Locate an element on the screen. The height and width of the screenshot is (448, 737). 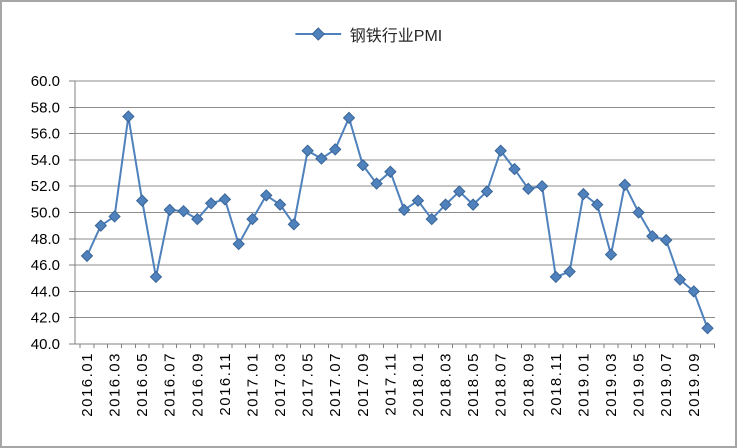
x-tick-label: 2019.01 is located at coordinates (583, 384).